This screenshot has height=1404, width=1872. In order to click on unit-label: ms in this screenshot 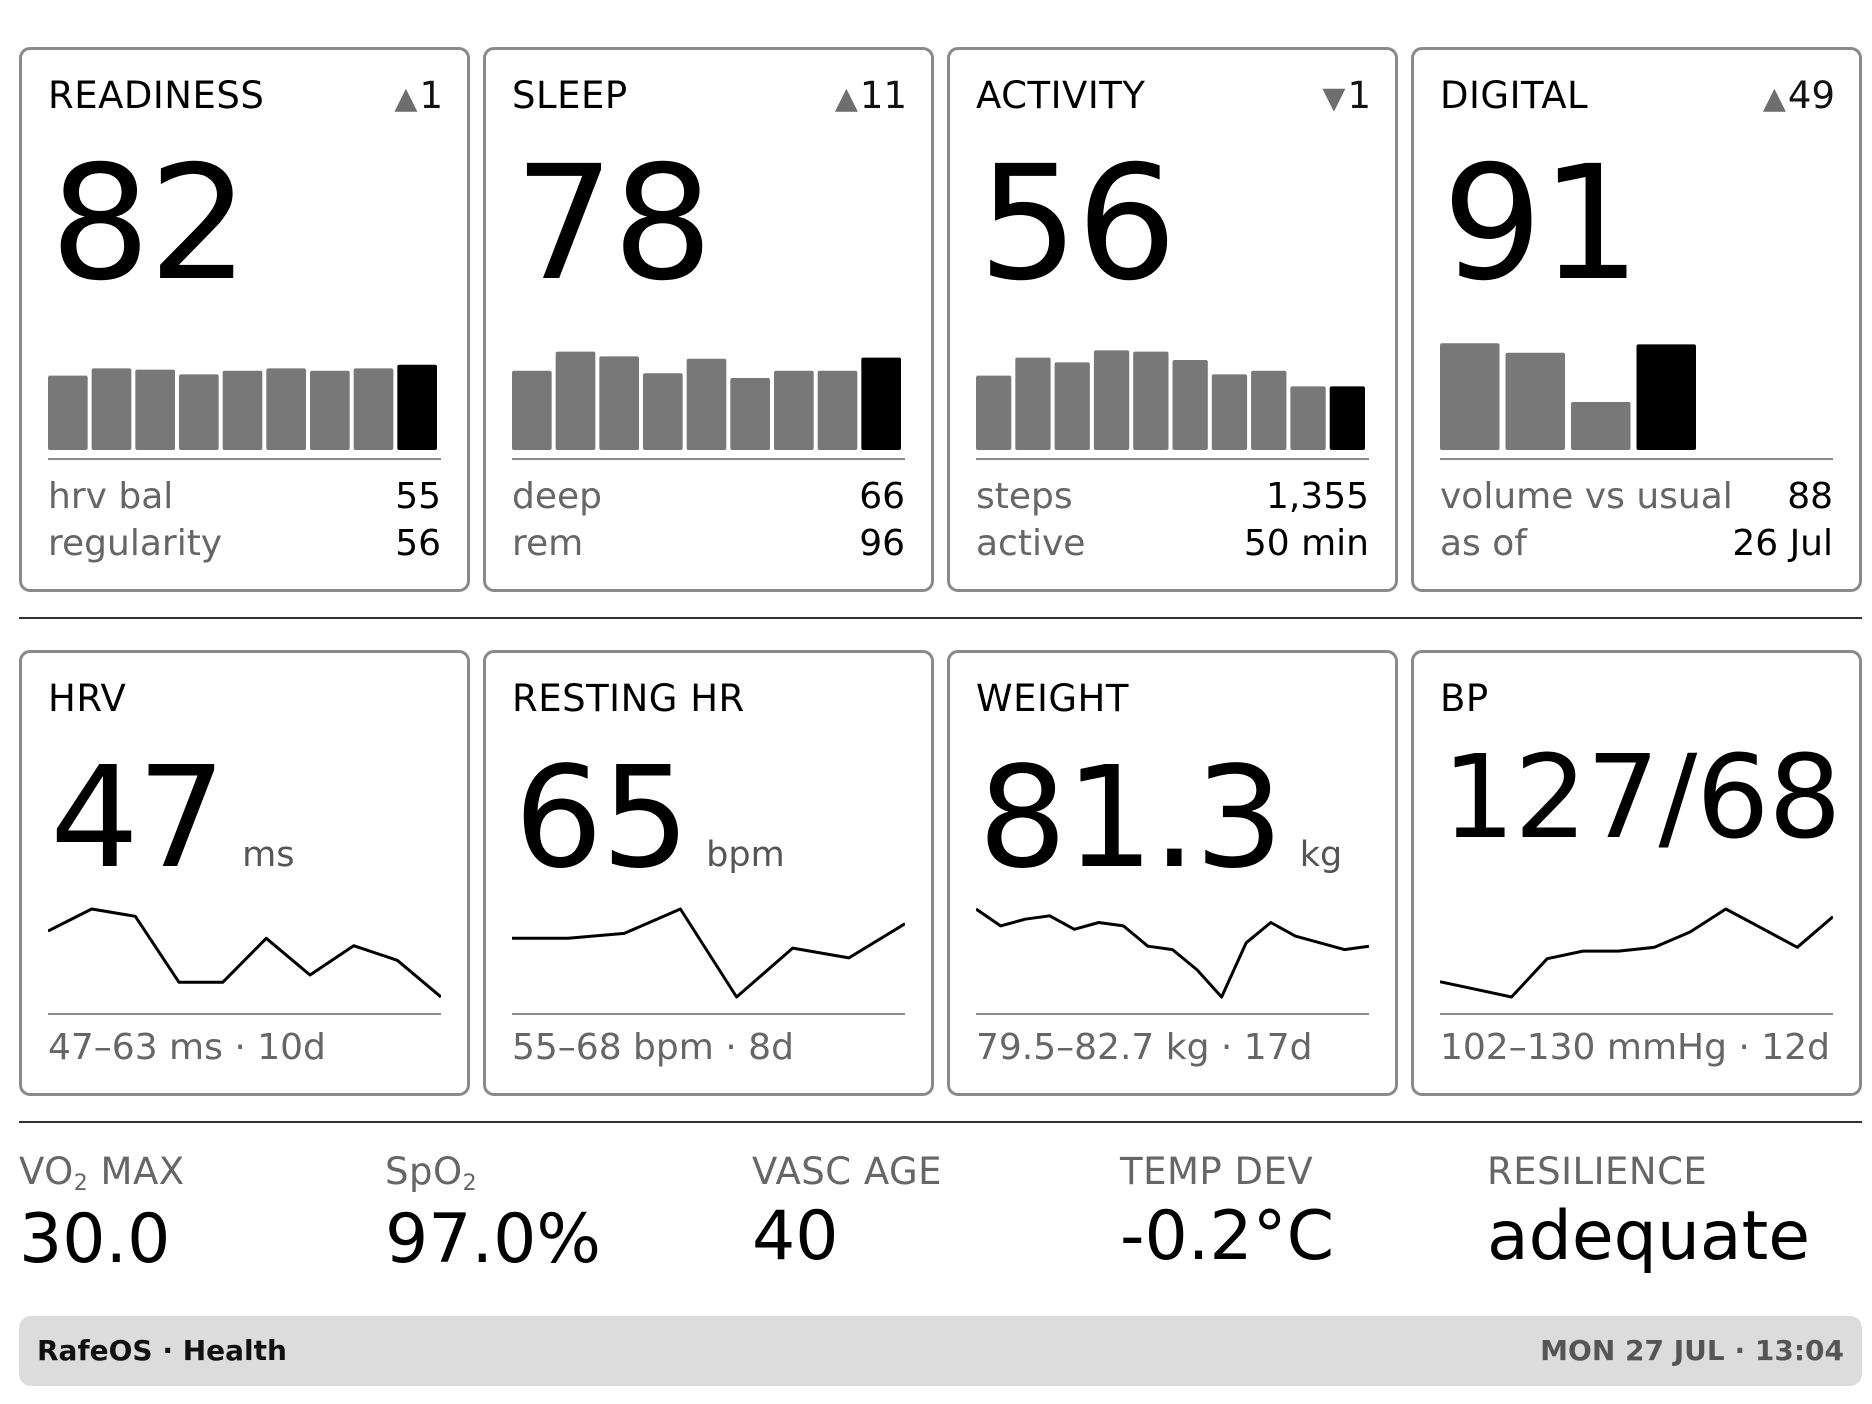, I will do `click(268, 855)`.